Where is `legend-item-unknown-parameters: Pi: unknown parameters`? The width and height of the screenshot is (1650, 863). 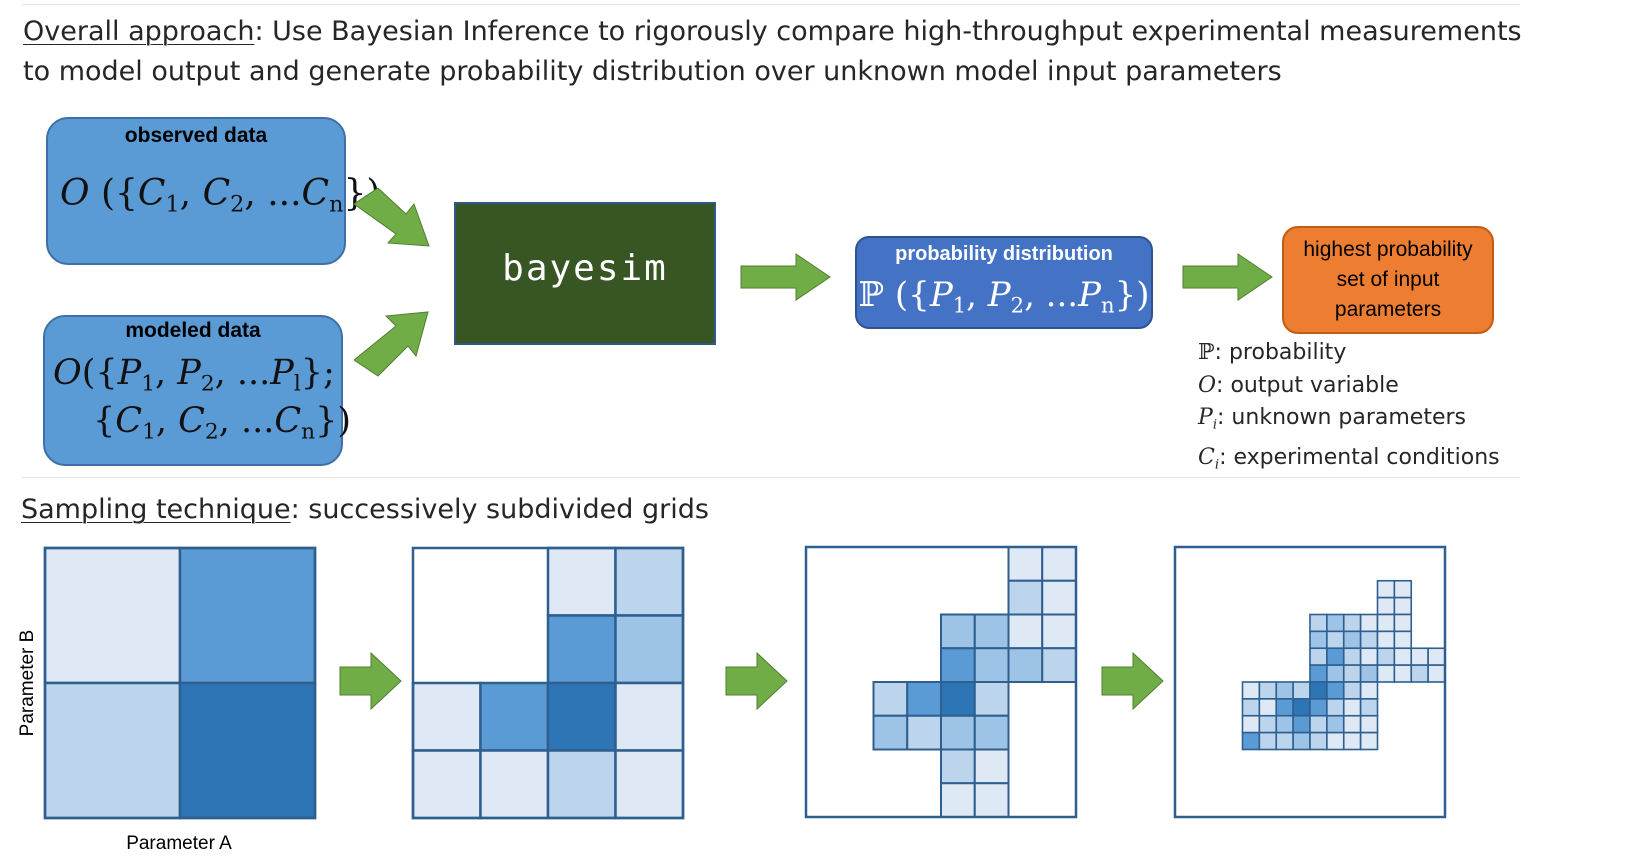 legend-item-unknown-parameters: Pi: unknown parameters is located at coordinates (1332, 419).